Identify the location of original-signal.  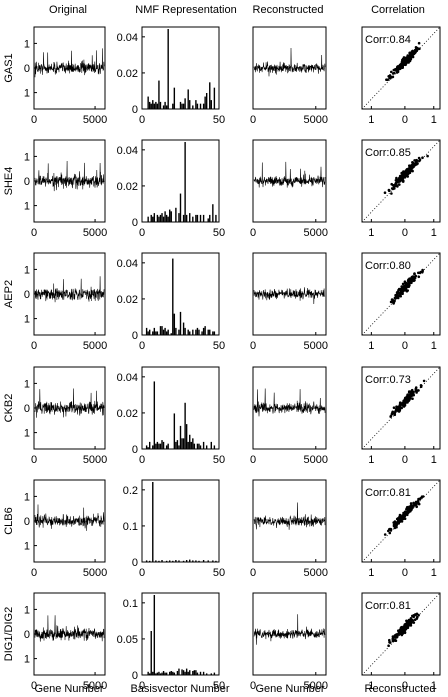
(69, 517).